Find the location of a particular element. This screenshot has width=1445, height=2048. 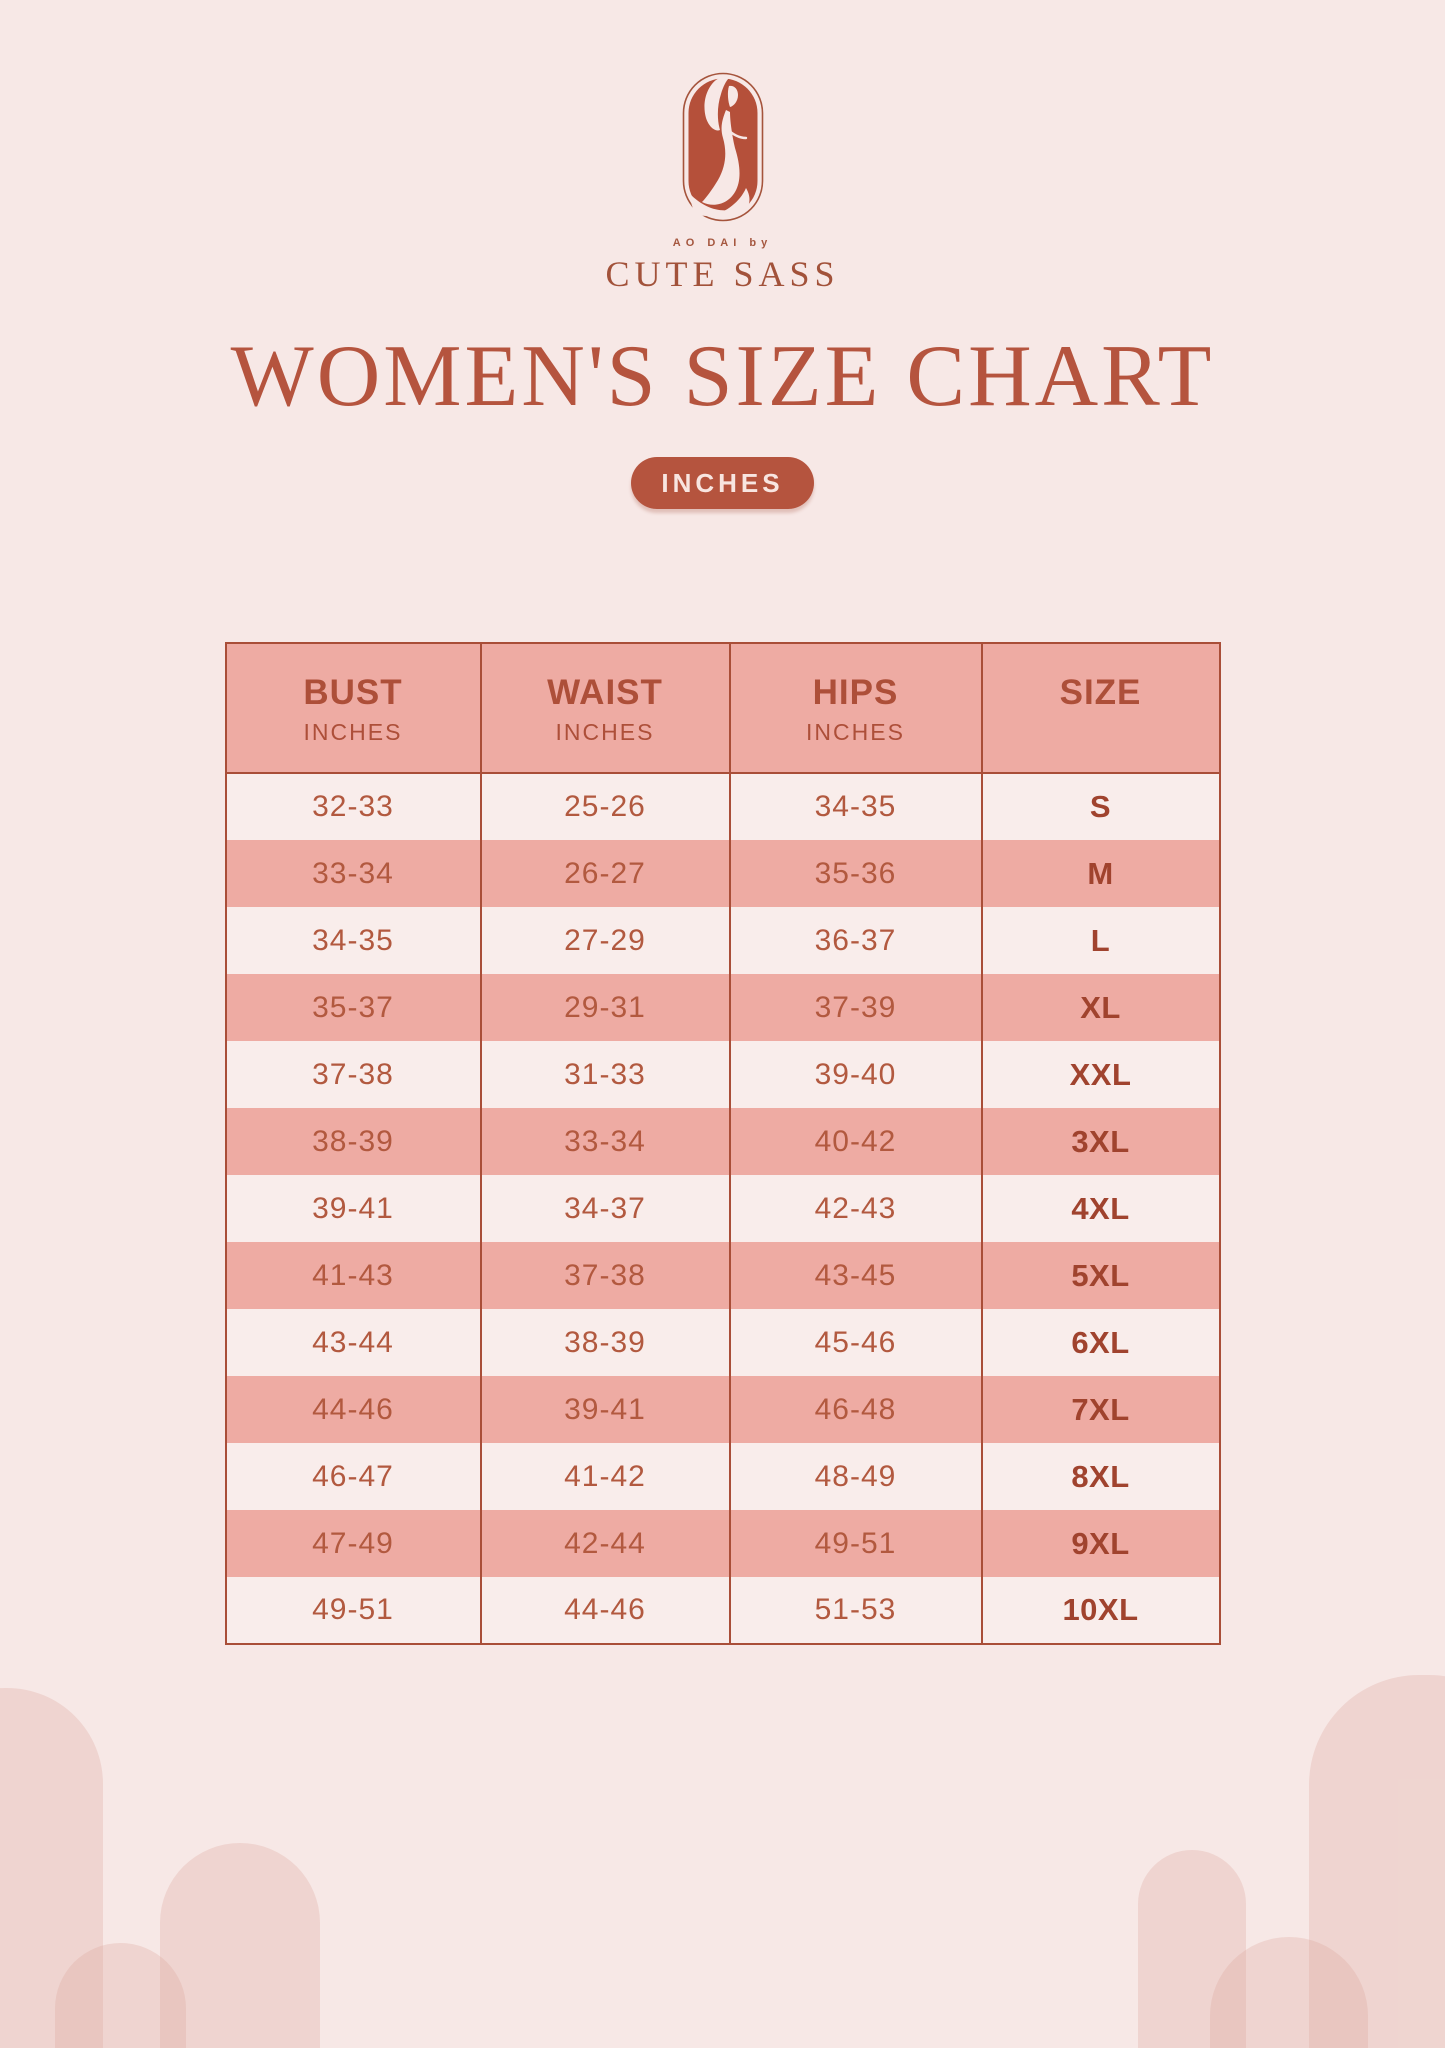

arch-decoration-bottom-left-middle is located at coordinates (240, 1945).